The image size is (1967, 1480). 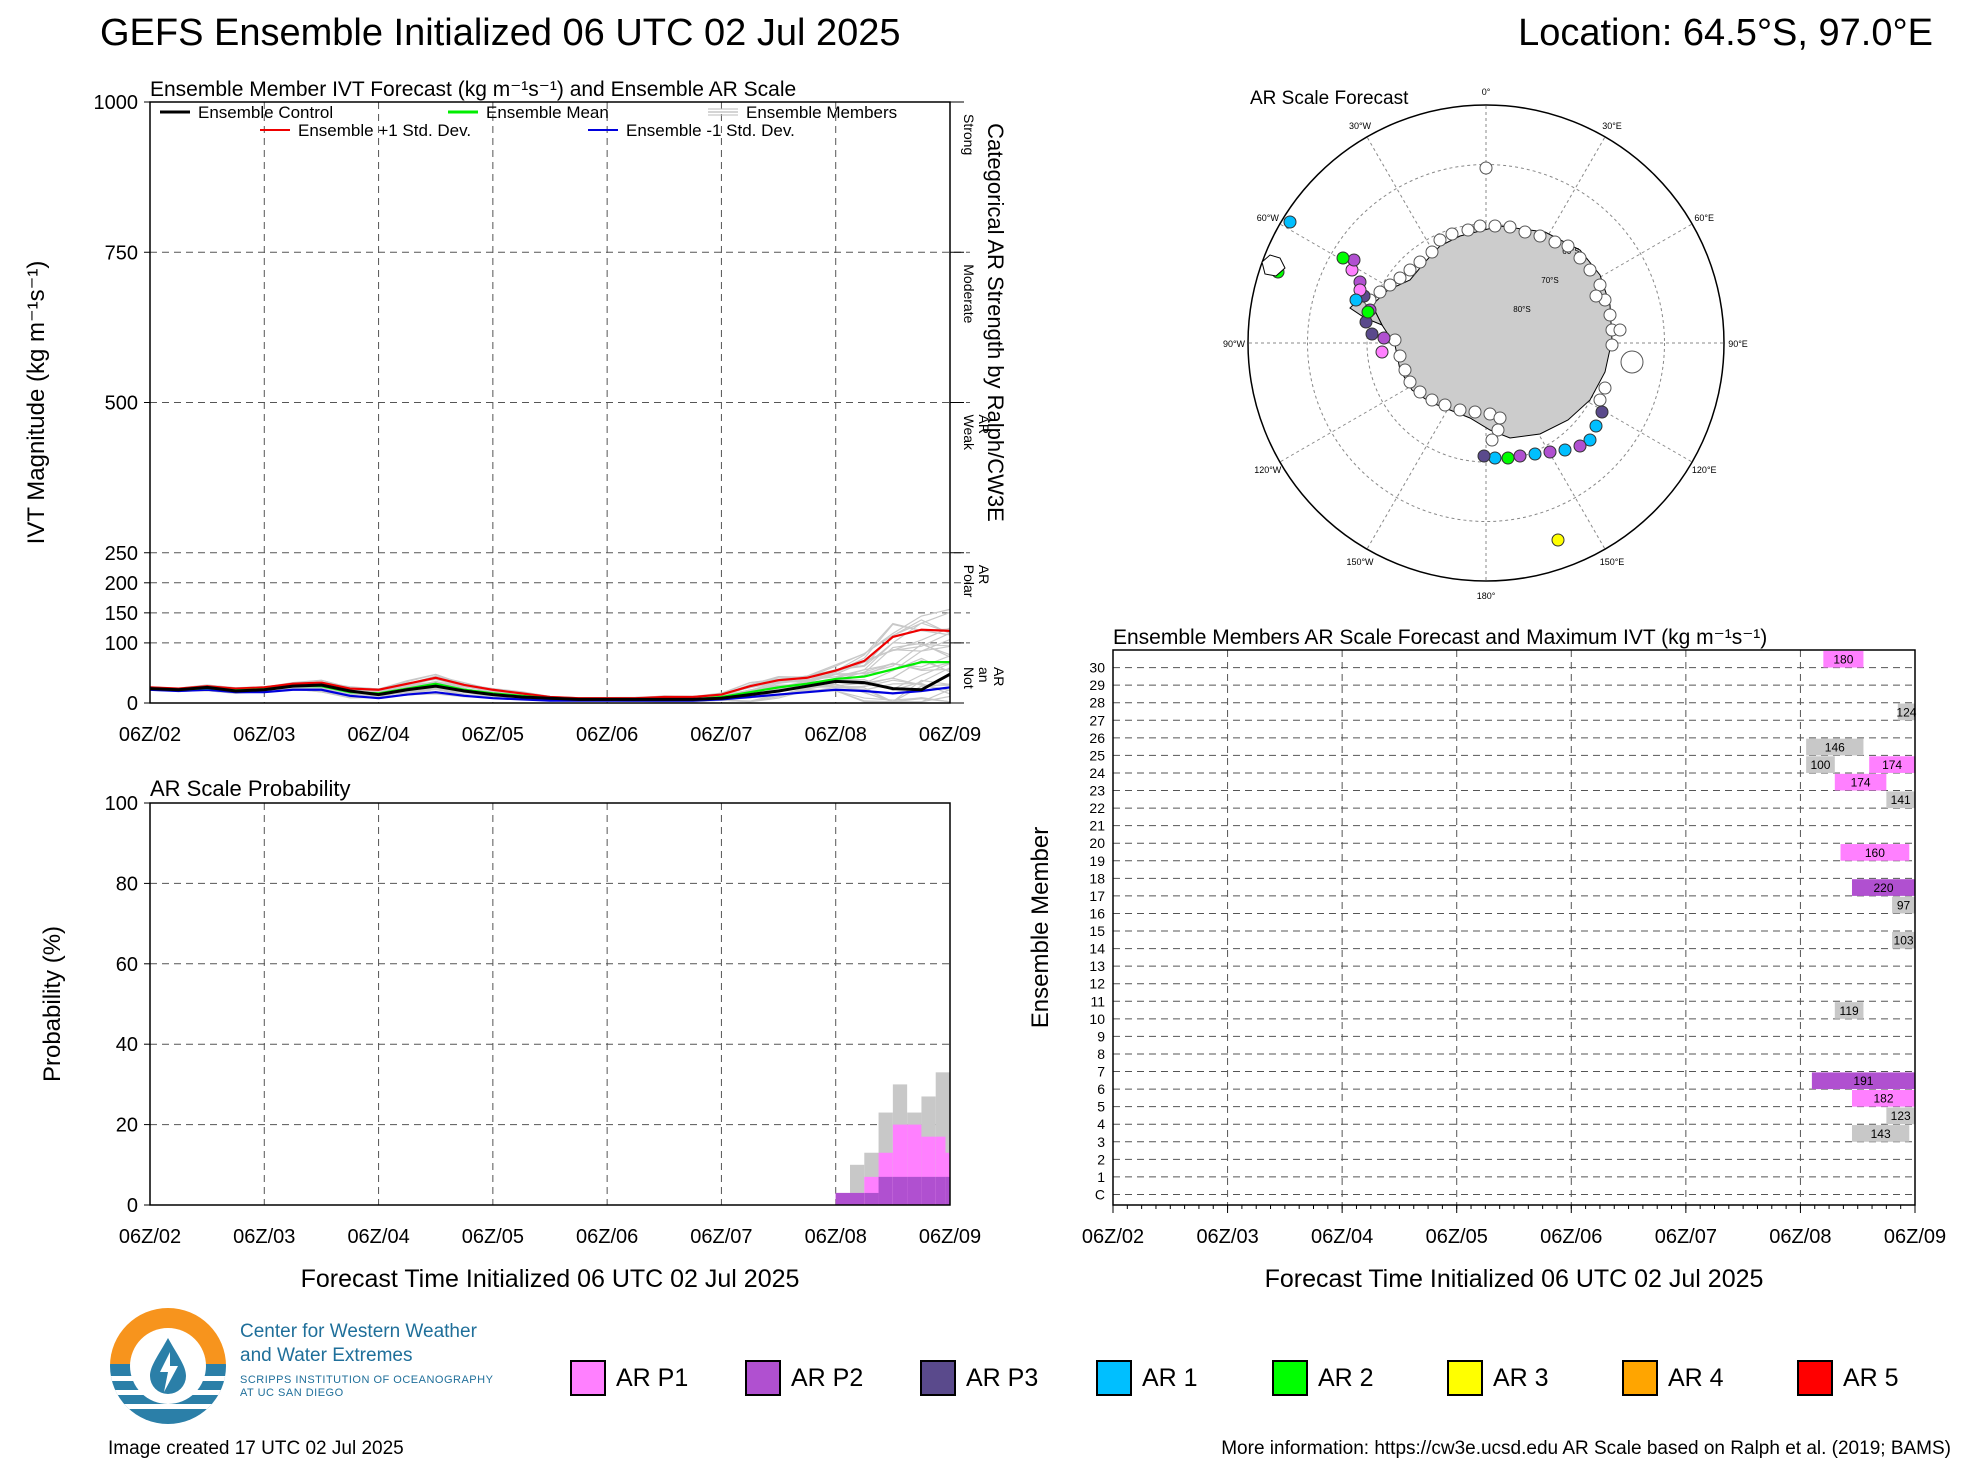 What do you see at coordinates (947, 1144) in the screenshot?
I see `prob-bar-any` at bounding box center [947, 1144].